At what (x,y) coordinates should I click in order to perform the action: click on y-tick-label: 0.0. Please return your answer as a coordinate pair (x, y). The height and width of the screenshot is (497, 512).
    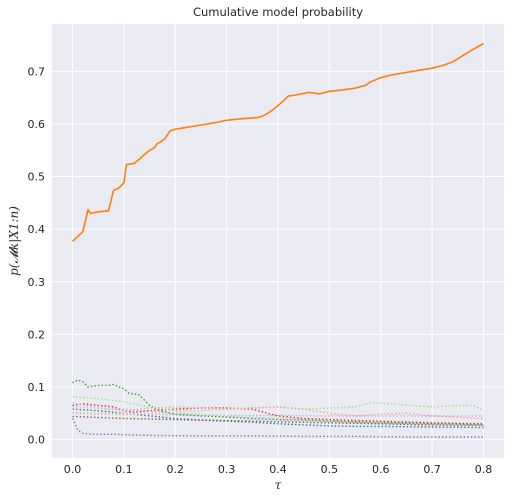
    Looking at the image, I should click on (37, 440).